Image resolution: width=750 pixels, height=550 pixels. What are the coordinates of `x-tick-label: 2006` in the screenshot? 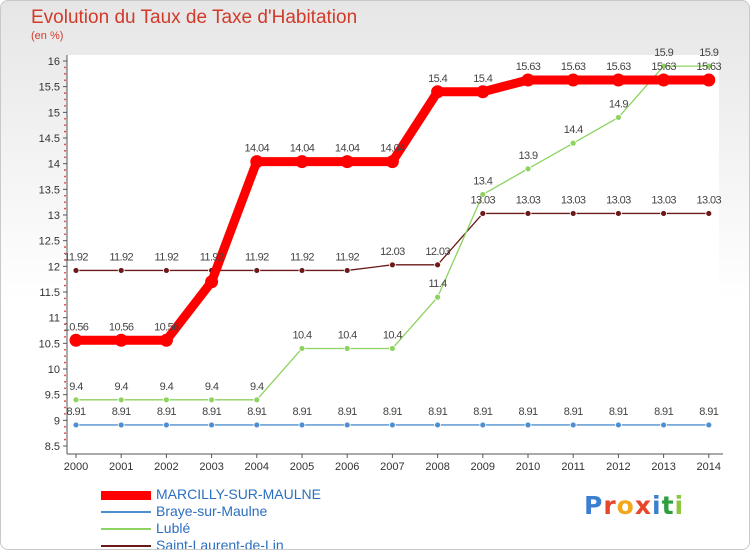 It's located at (347, 467).